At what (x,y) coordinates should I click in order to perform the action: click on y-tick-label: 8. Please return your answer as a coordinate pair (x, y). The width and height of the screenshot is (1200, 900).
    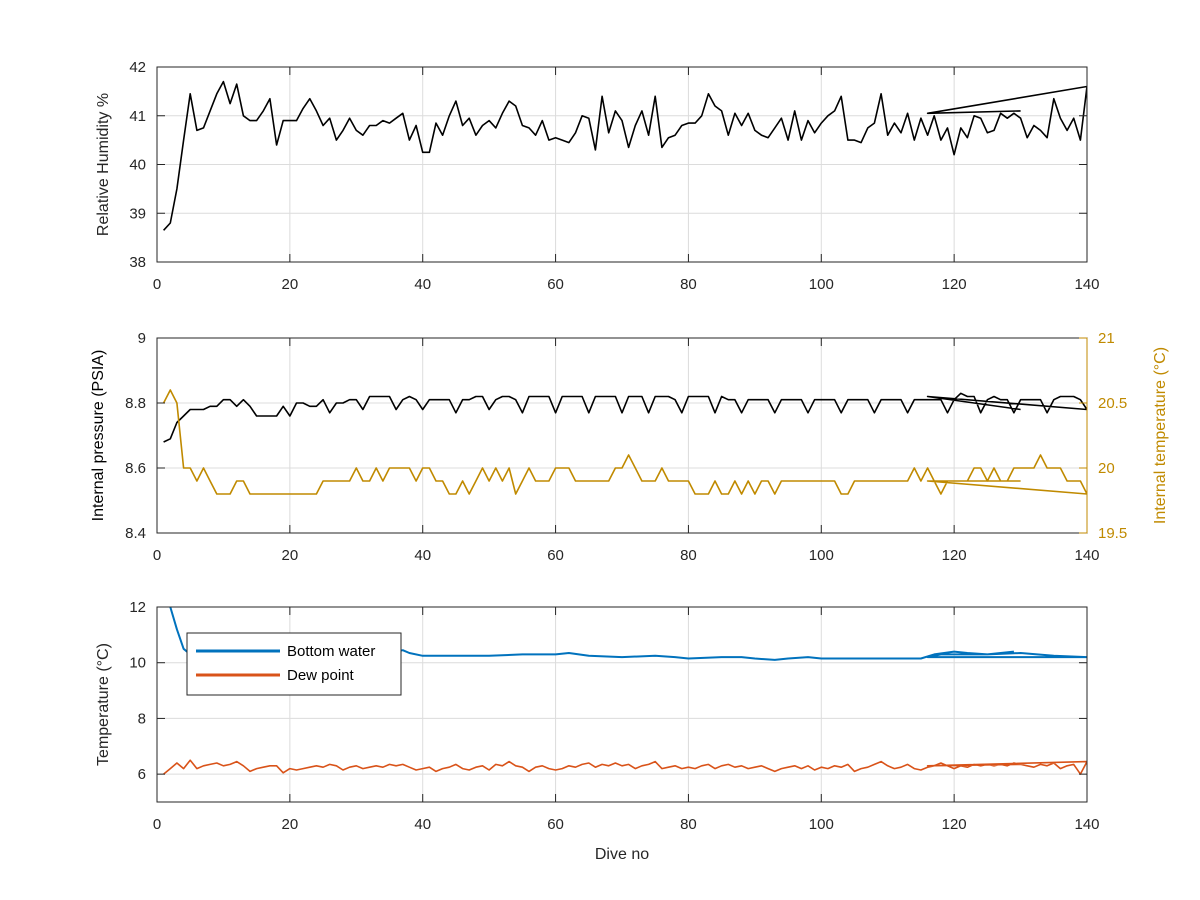
    Looking at the image, I should click on (142, 718).